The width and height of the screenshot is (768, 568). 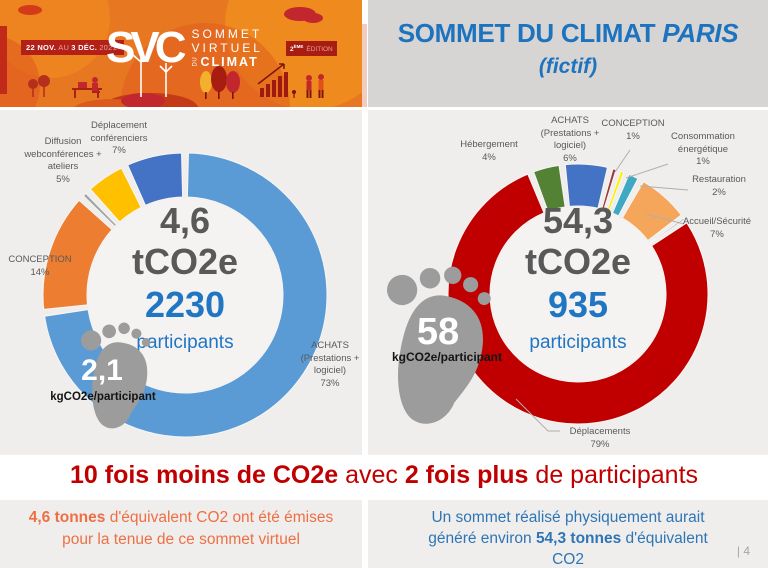 I want to click on segment-label-accueil-securite: Accueil/Sécurité 7%, so click(x=717, y=228).